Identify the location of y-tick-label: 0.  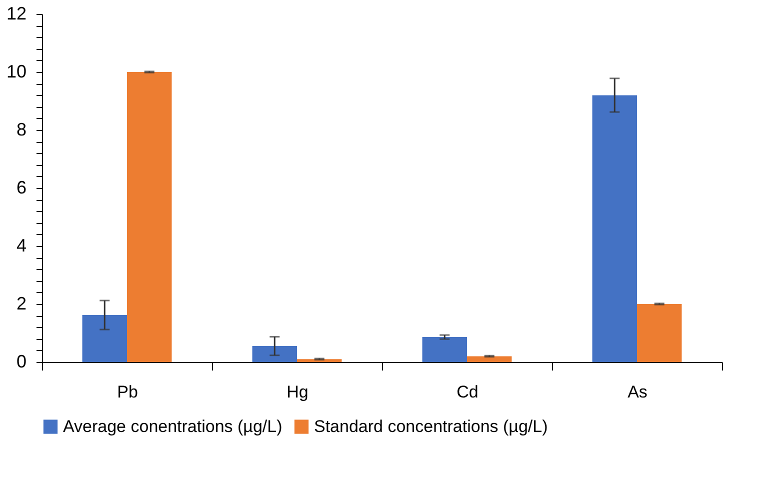
(21, 362).